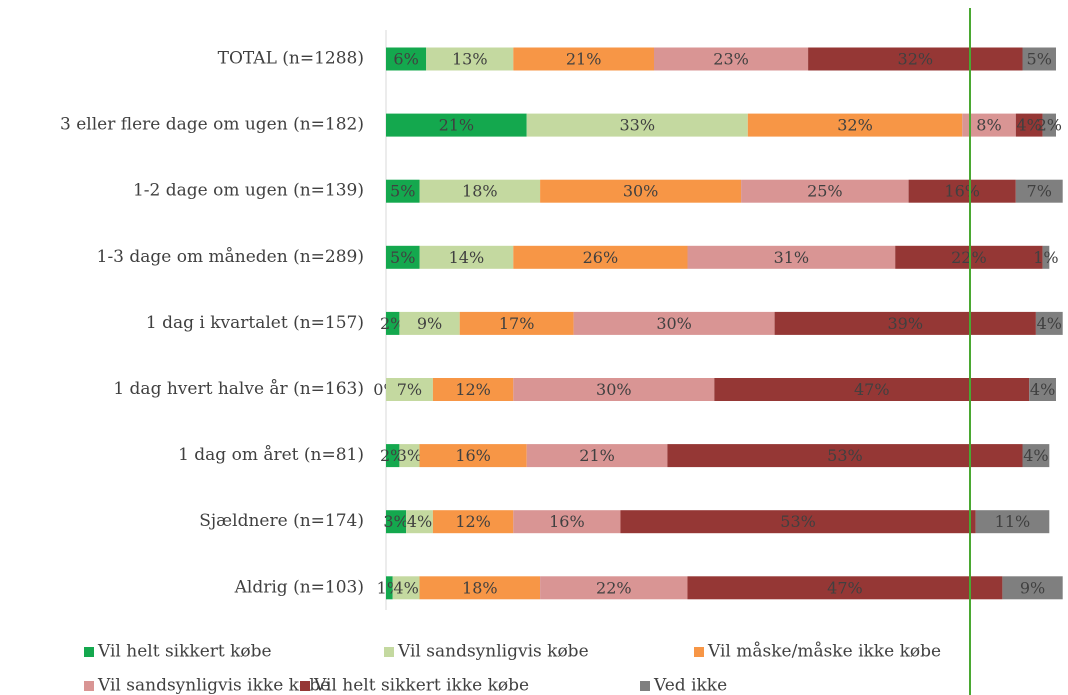  I want to click on value-label: 12%, so click(473, 521).